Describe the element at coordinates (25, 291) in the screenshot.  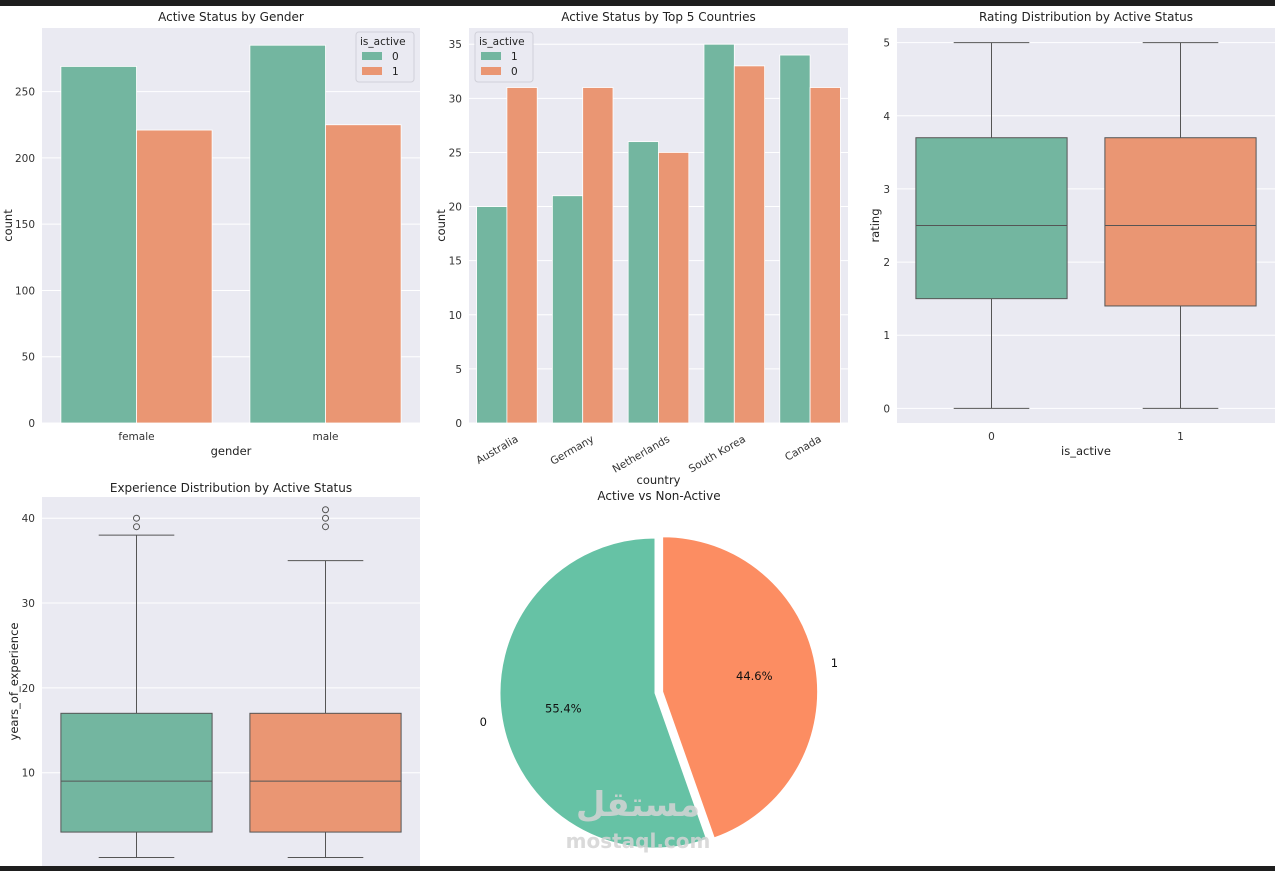
I see `y-tick-label: 100` at that location.